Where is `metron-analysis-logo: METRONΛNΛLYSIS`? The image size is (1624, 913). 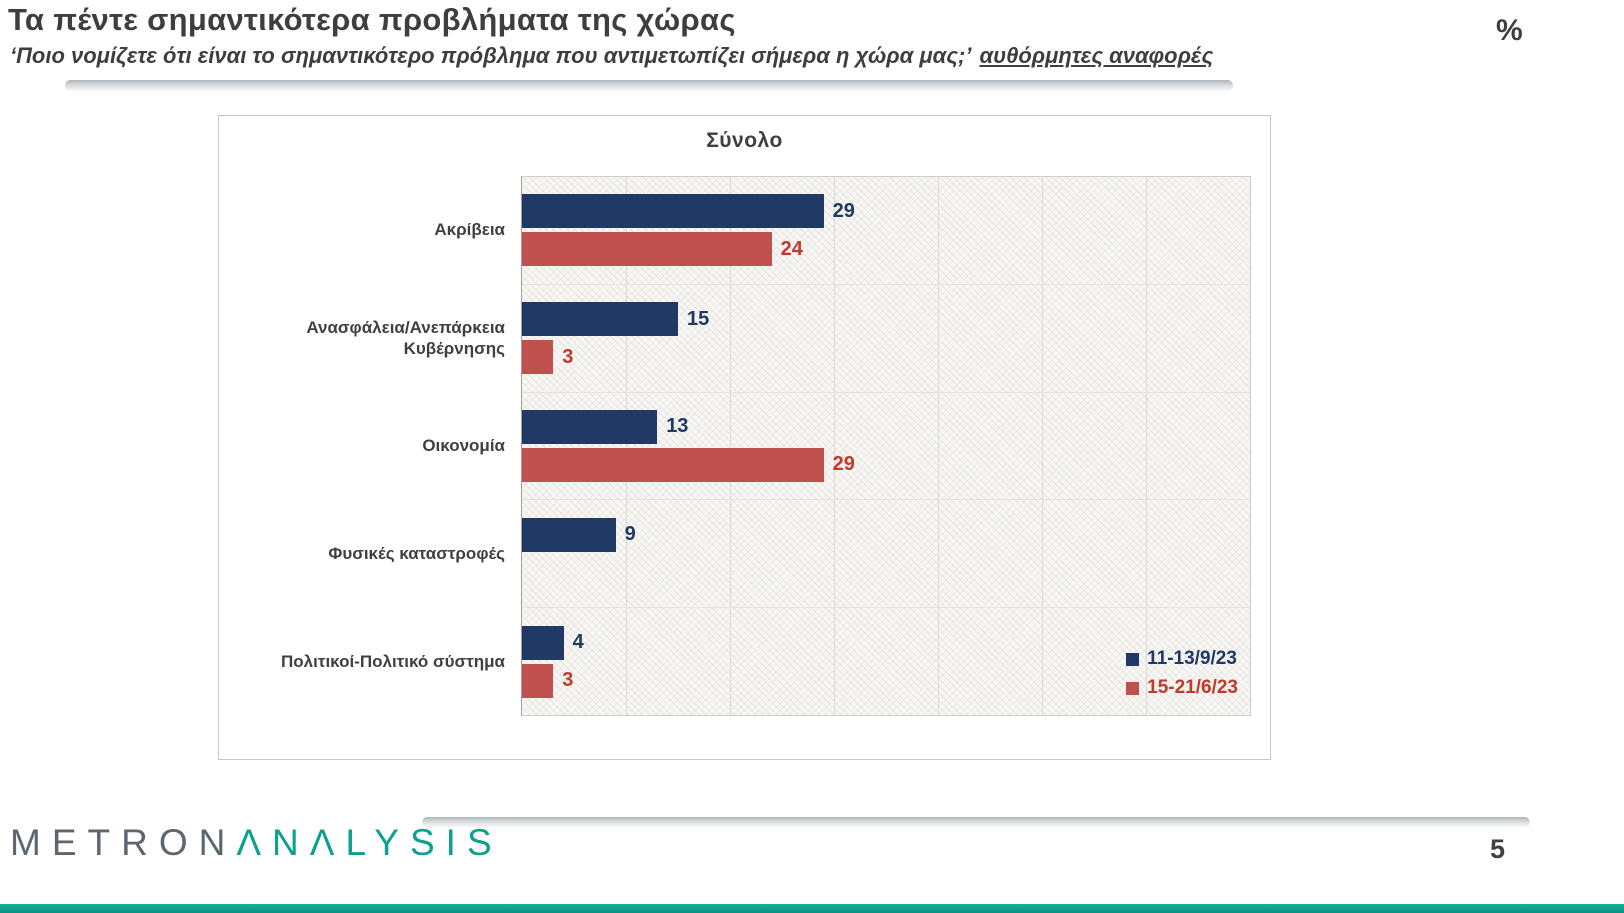 metron-analysis-logo: METRONΛNΛLYSIS is located at coordinates (256, 843).